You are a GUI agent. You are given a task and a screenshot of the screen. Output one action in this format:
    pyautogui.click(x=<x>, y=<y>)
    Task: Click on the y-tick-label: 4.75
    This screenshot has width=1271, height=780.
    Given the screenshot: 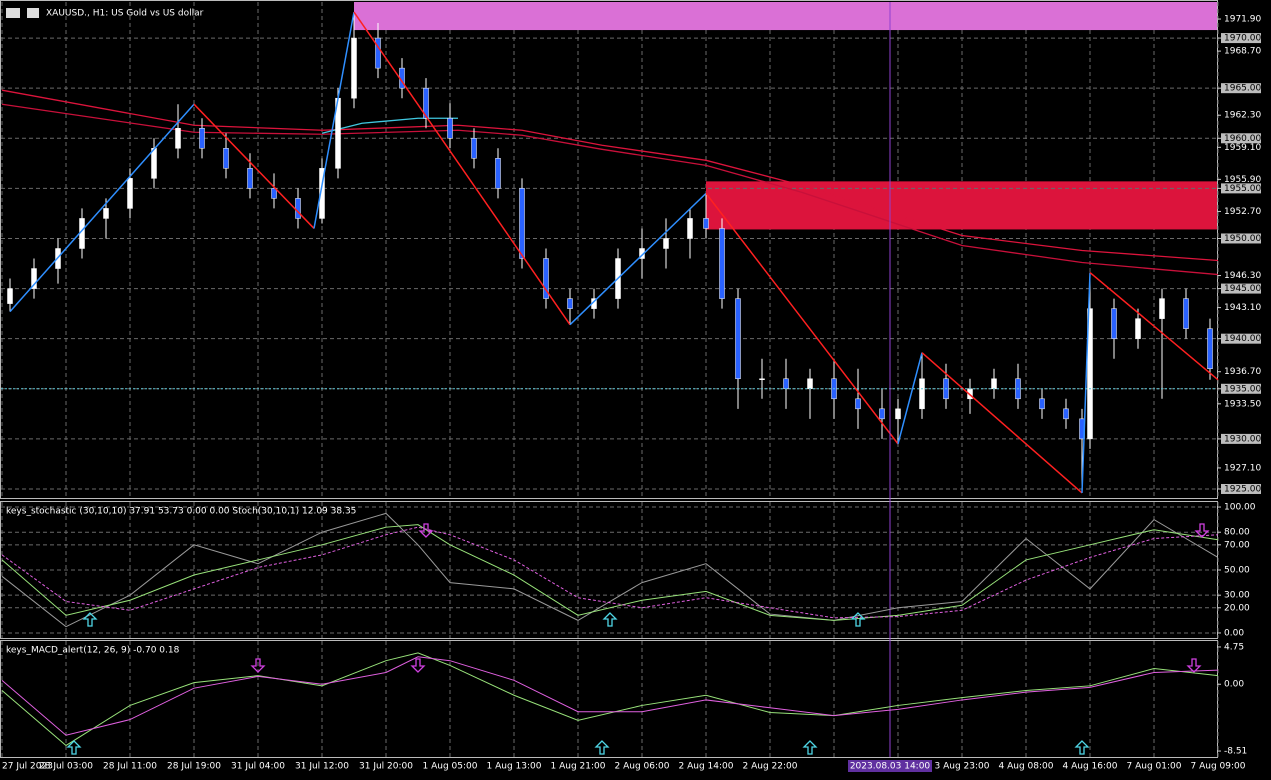 What is the action you would take?
    pyautogui.click(x=1234, y=647)
    